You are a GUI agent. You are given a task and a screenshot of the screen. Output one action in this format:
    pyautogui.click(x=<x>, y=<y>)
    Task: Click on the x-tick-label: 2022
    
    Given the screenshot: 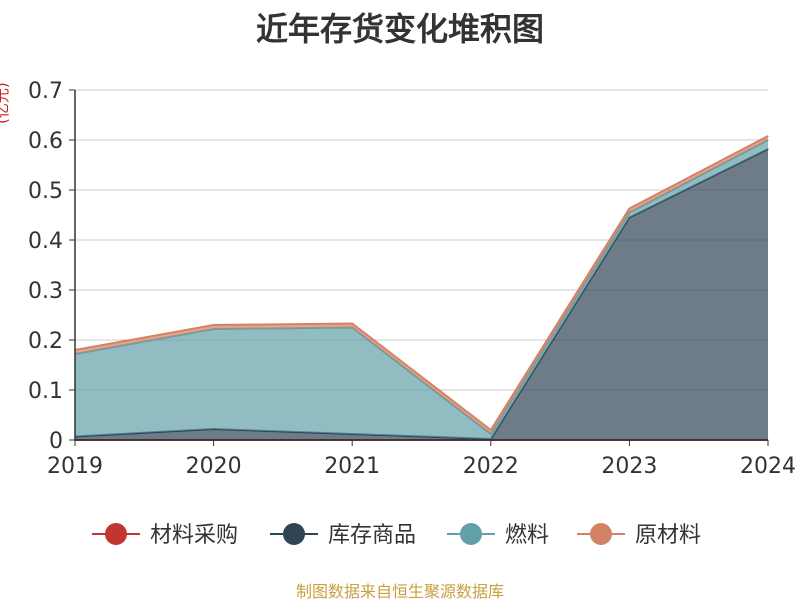 What is the action you would take?
    pyautogui.click(x=491, y=466)
    